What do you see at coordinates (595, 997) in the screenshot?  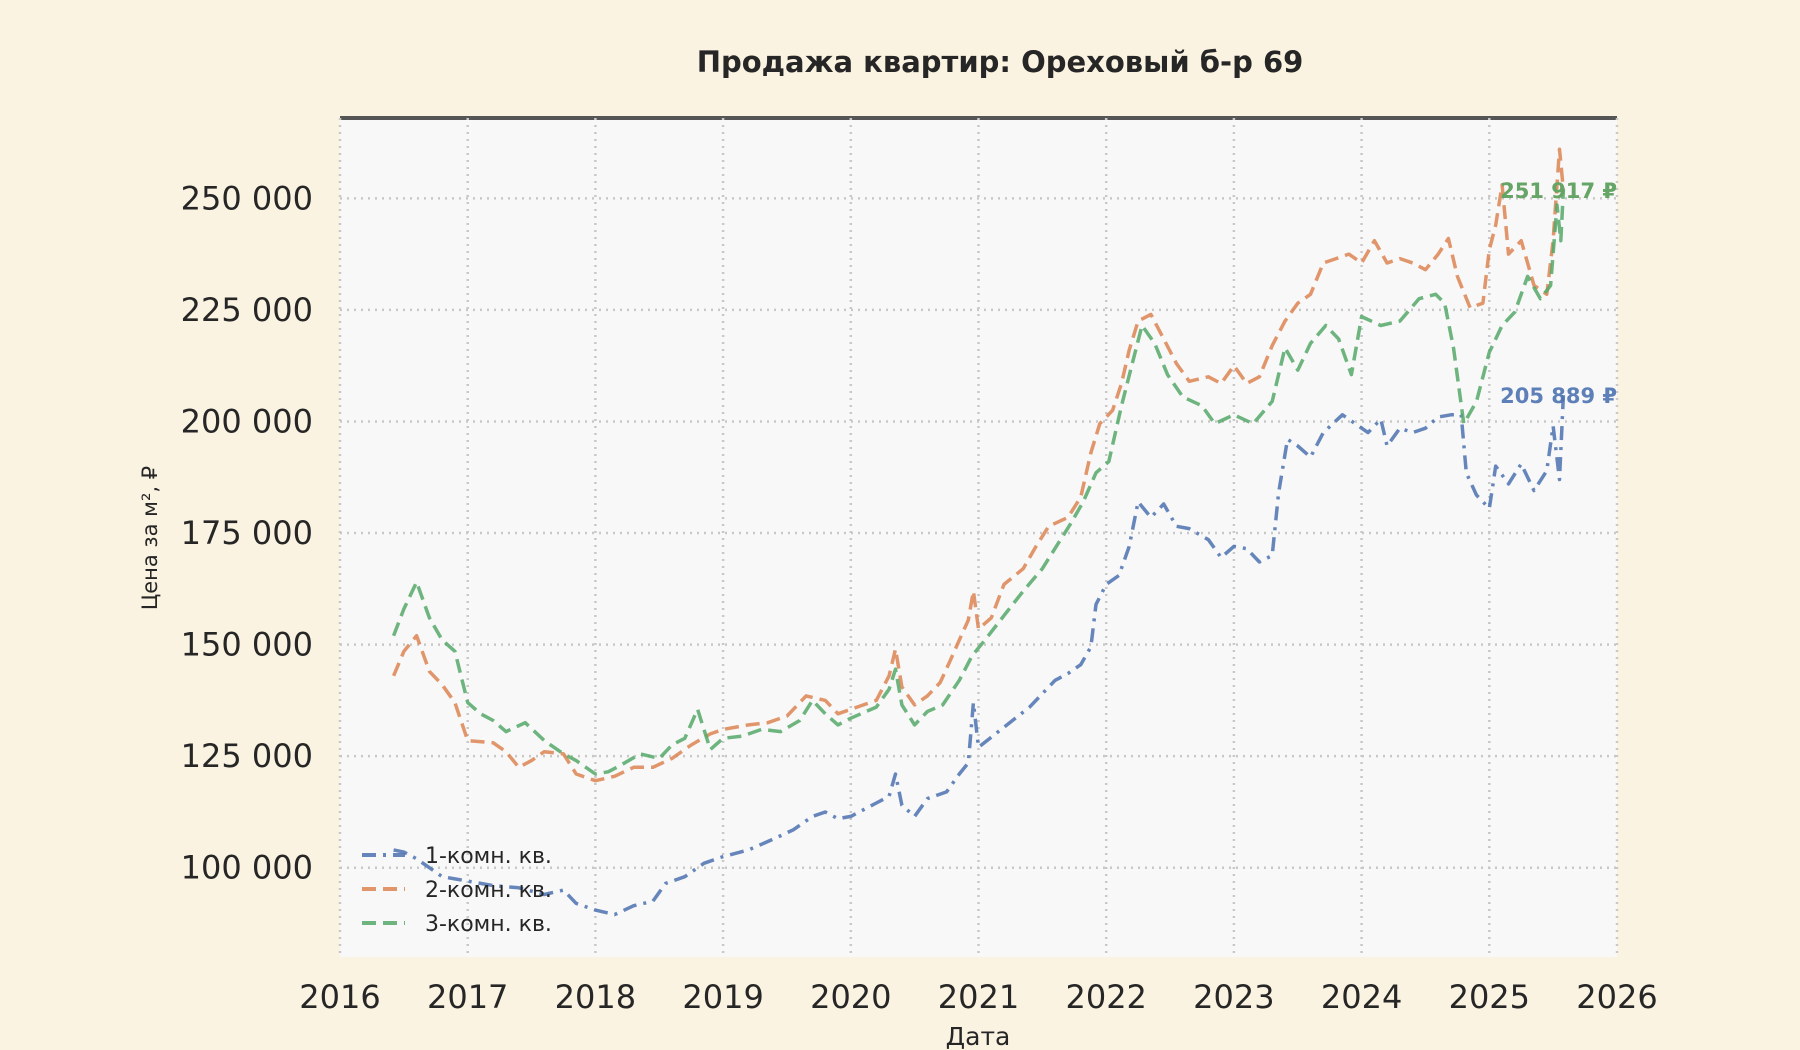 I see `x-tick-label: 2018` at bounding box center [595, 997].